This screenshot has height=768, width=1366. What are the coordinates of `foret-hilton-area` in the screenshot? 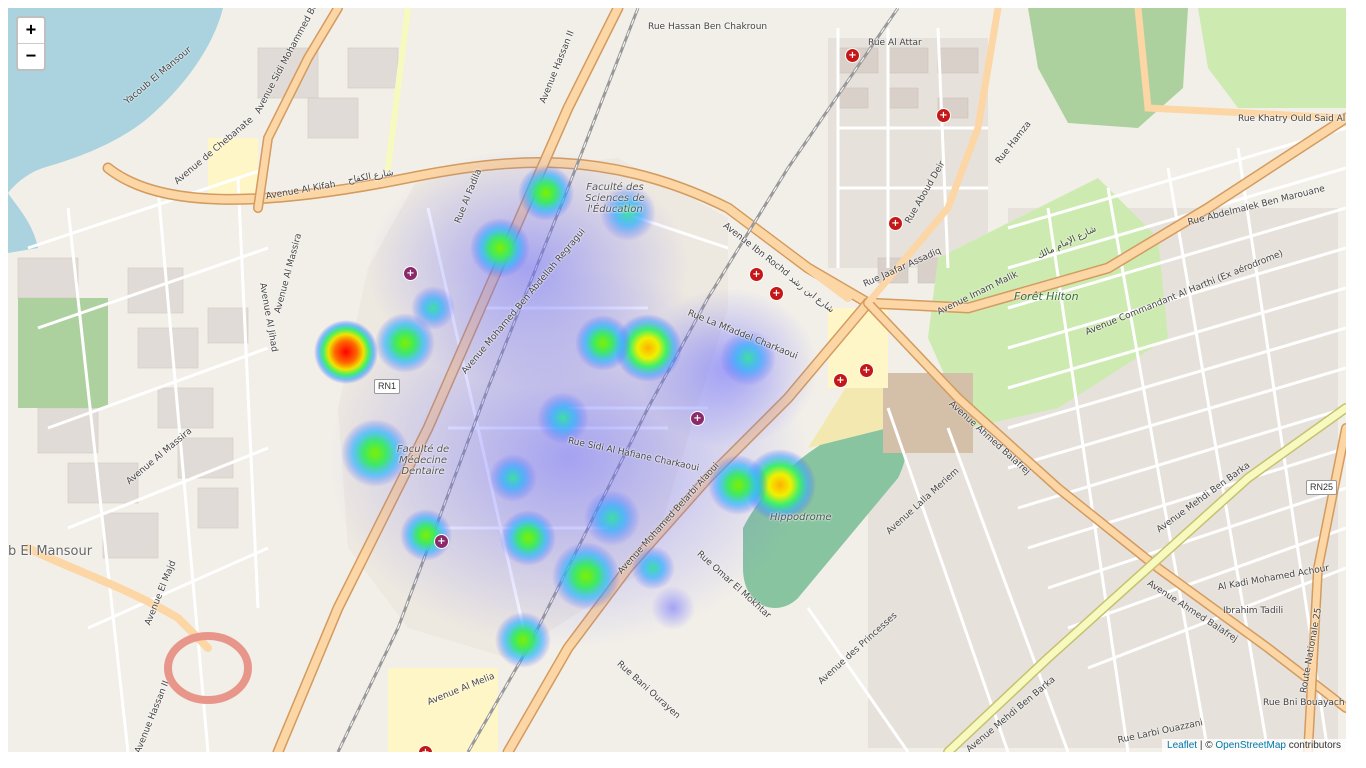 It's located at (1048, 303).